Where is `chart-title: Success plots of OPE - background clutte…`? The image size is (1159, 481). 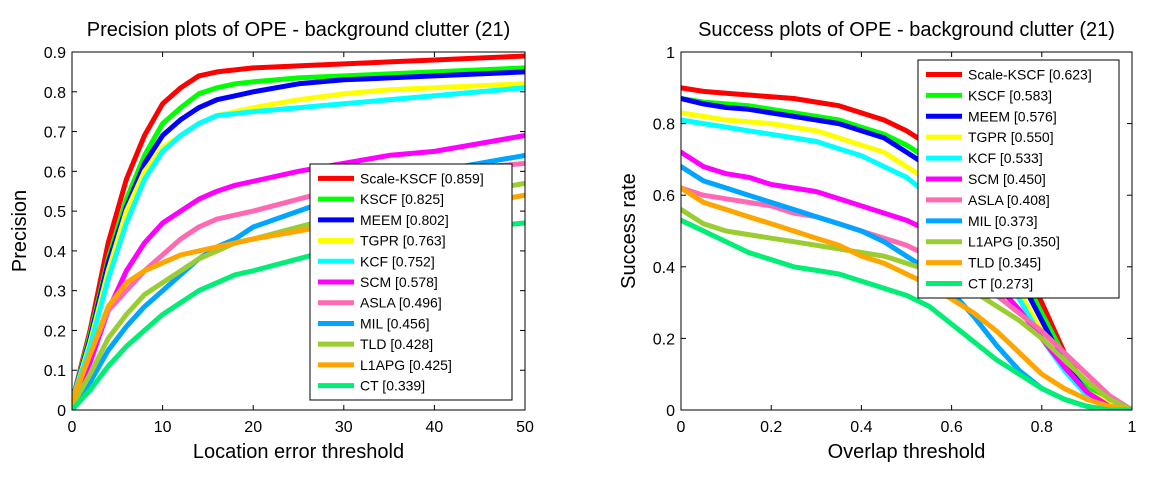 chart-title: Success plots of OPE - background clutte… is located at coordinates (906, 30).